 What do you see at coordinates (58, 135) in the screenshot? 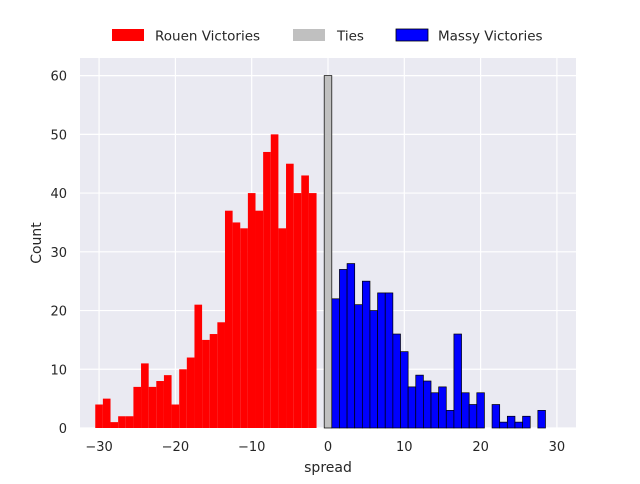
I see `y-tick-label: 50` at bounding box center [58, 135].